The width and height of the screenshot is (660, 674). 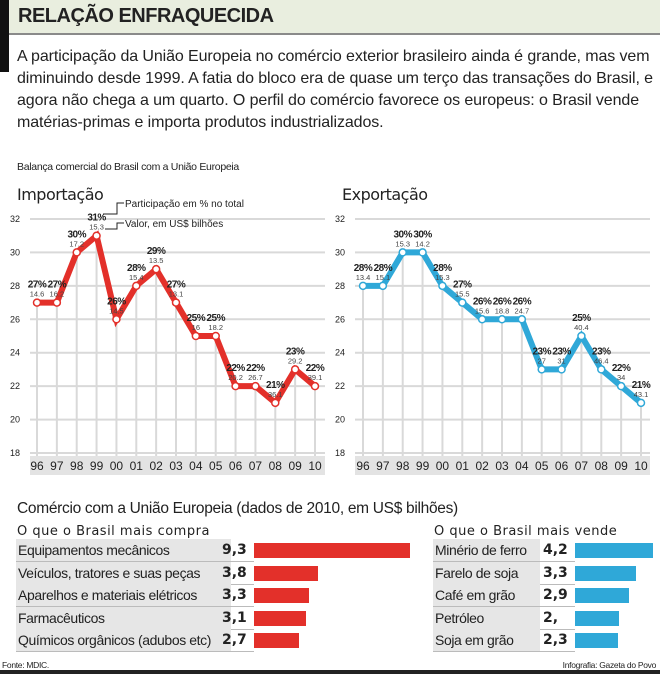 I want to click on import-share-label: 29%, so click(x=156, y=251).